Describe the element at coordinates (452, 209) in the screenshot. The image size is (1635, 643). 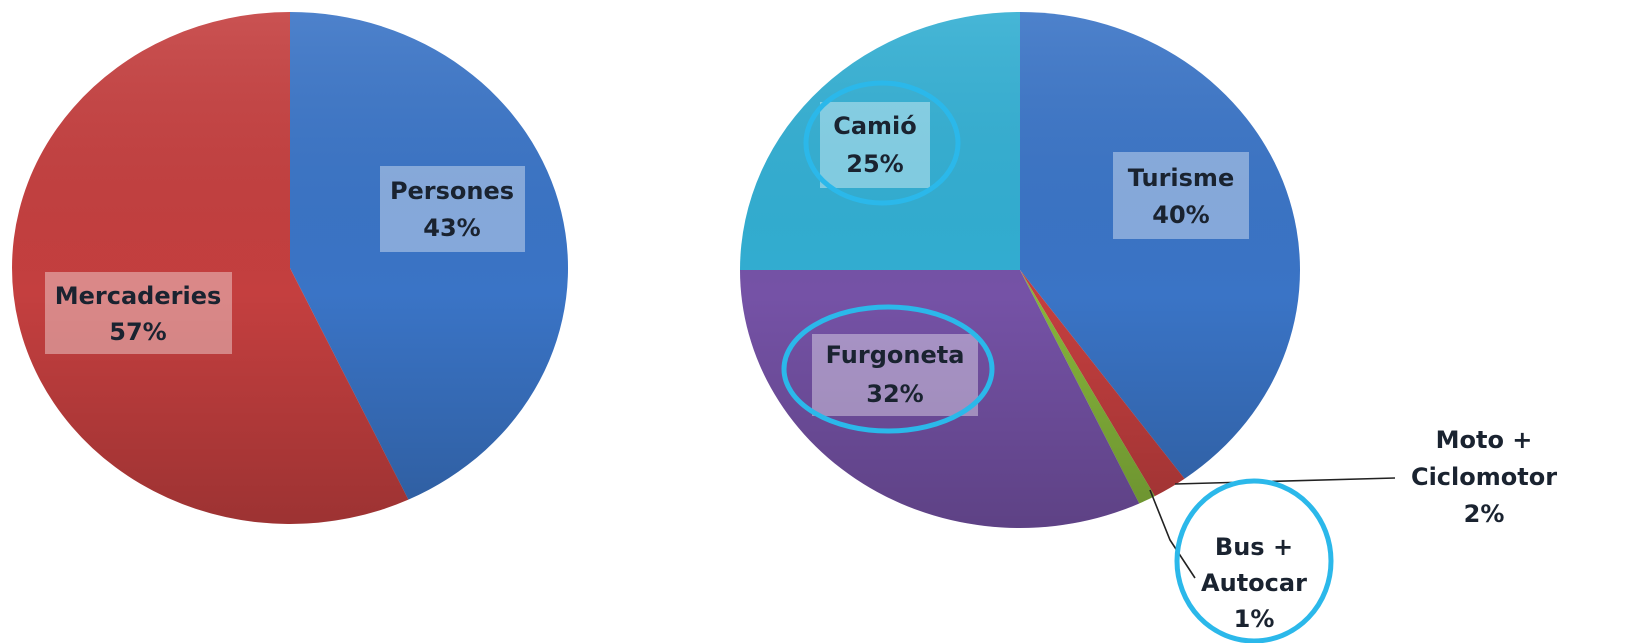
I see `slice-label-persones: Persones 43%` at that location.